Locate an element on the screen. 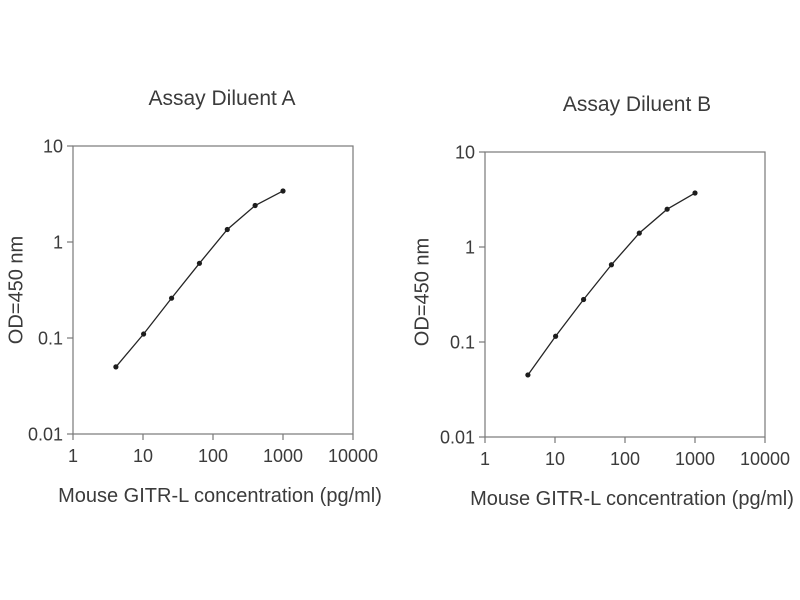 This screenshot has height=600, width=800. chart-title-left: Assay Diluent A is located at coordinates (222, 98).